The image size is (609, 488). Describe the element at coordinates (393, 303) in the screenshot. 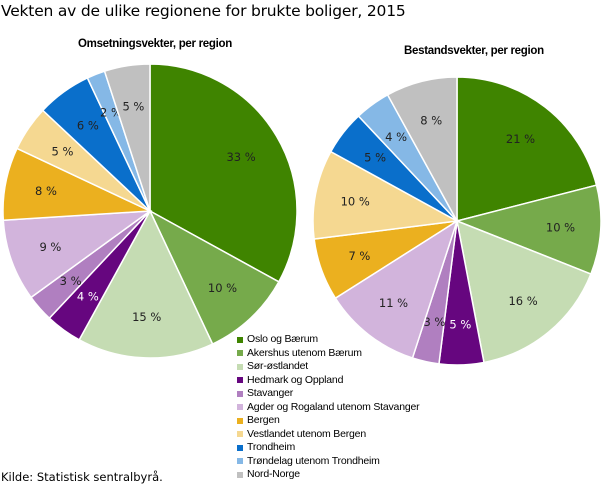

I see `slice-label: 11 %` at that location.